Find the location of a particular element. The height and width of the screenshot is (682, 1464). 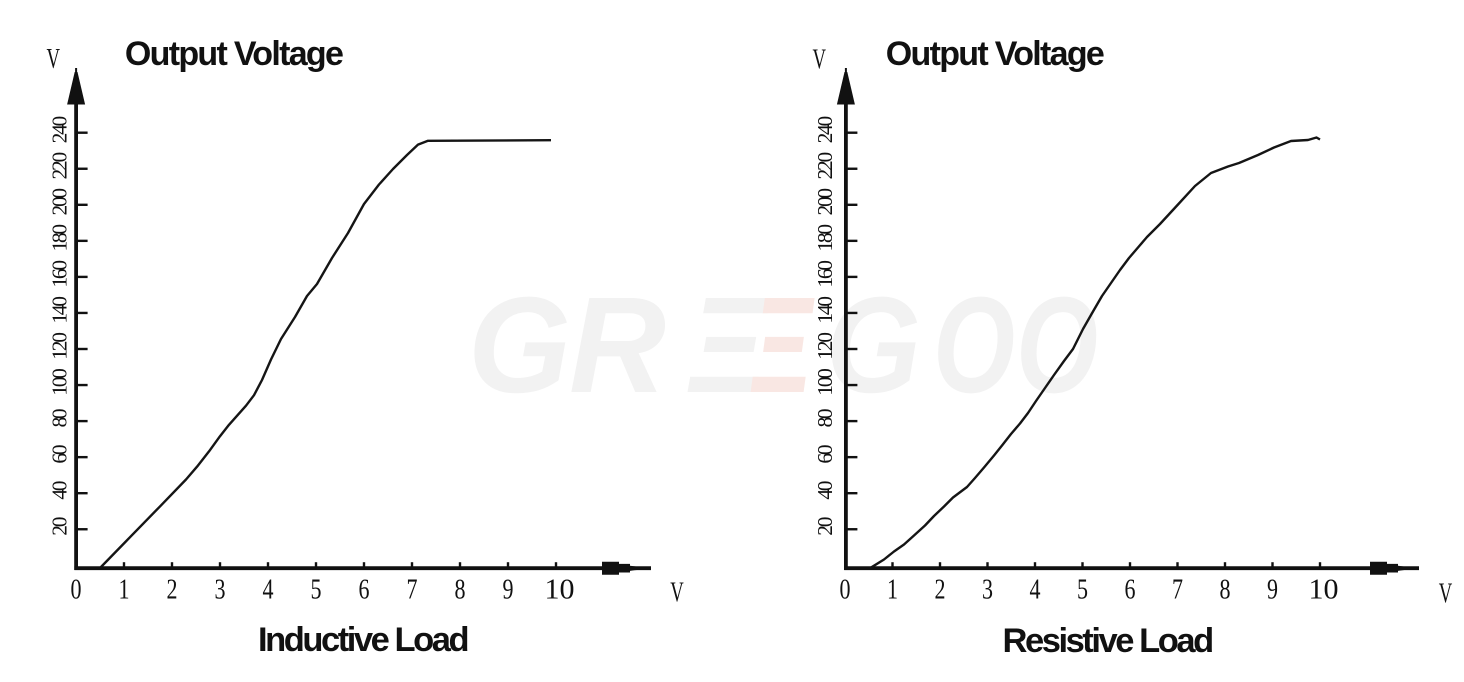

svg-text: R is located at coordinates (617, 346).